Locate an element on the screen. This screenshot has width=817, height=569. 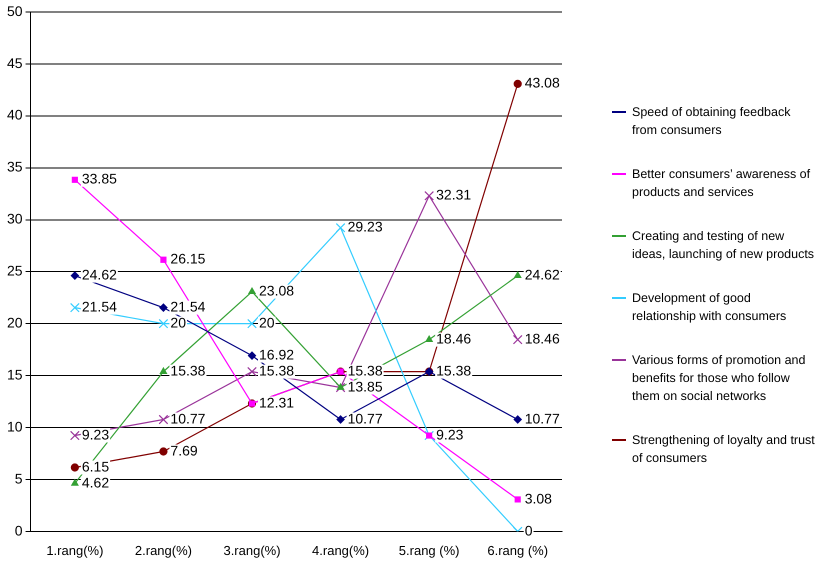
y-tick-label: 20 is located at coordinates (14, 322).